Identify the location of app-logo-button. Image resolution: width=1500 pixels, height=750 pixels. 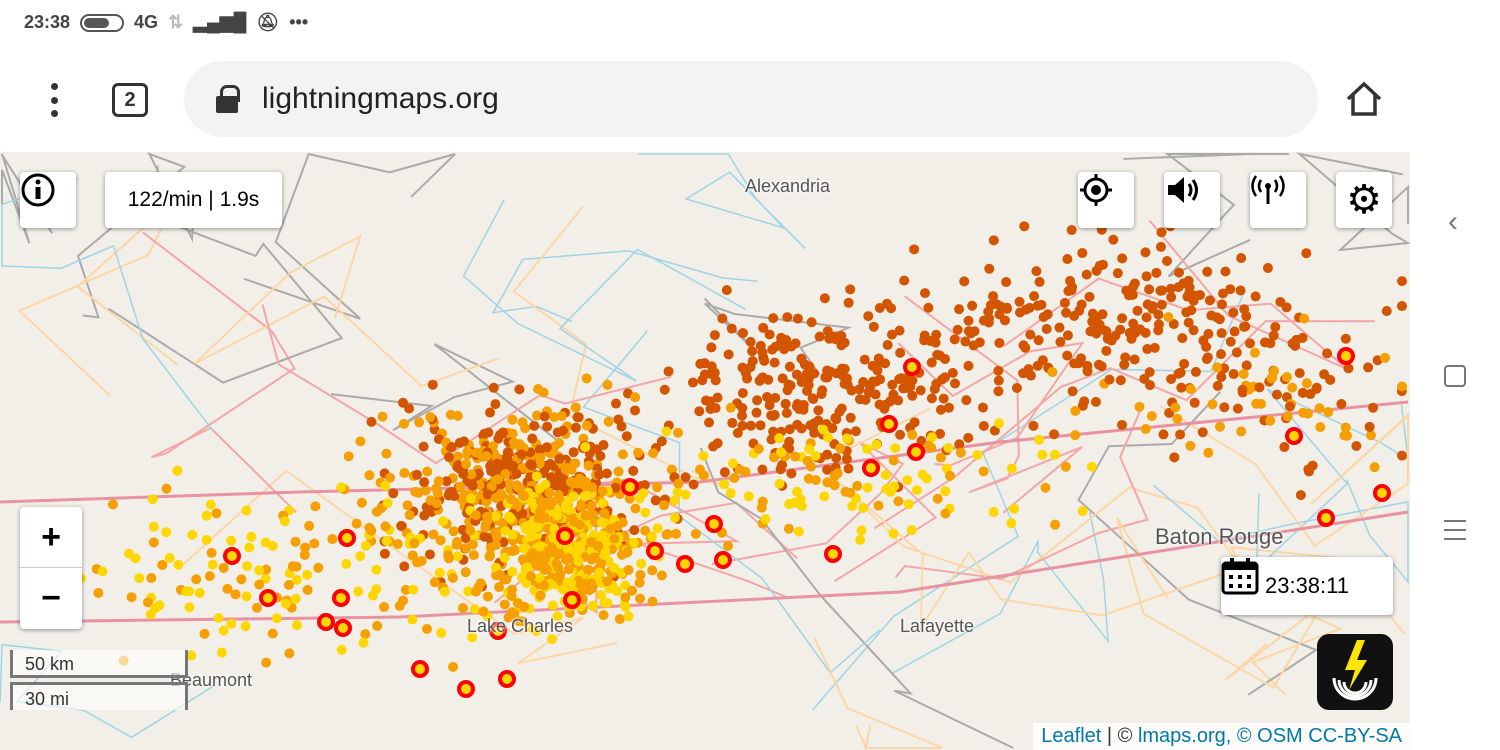
(1355, 672).